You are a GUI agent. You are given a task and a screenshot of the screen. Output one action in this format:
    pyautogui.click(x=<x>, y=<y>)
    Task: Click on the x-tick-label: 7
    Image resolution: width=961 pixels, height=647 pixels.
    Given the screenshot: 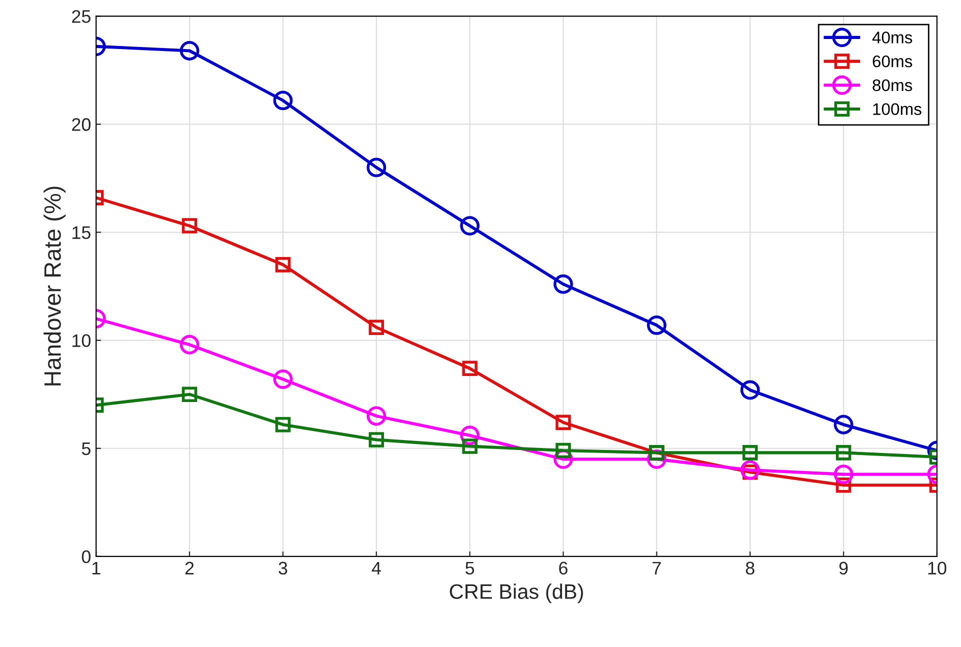 What is the action you would take?
    pyautogui.click(x=656, y=568)
    